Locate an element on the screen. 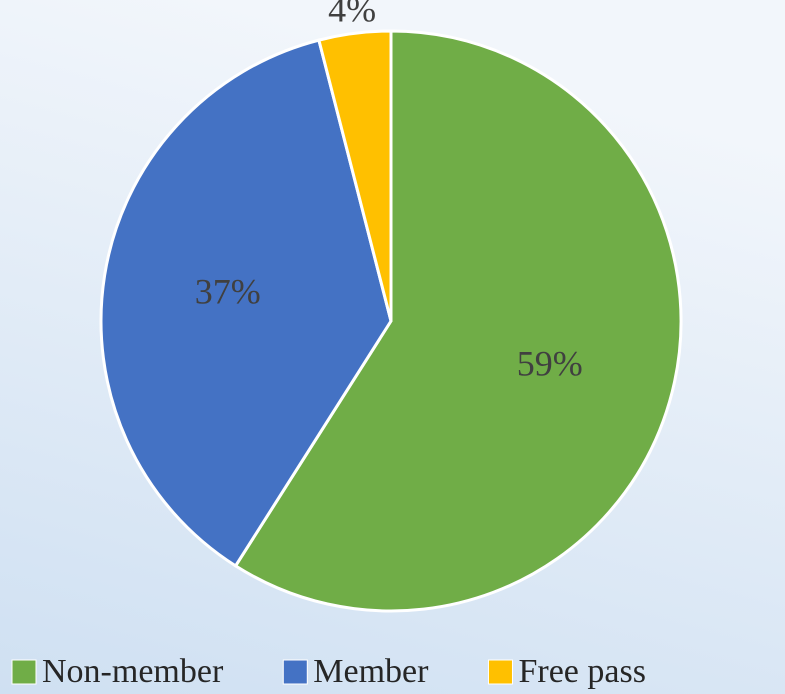 This screenshot has height=694, width=785. data-label: 37% is located at coordinates (228, 291).